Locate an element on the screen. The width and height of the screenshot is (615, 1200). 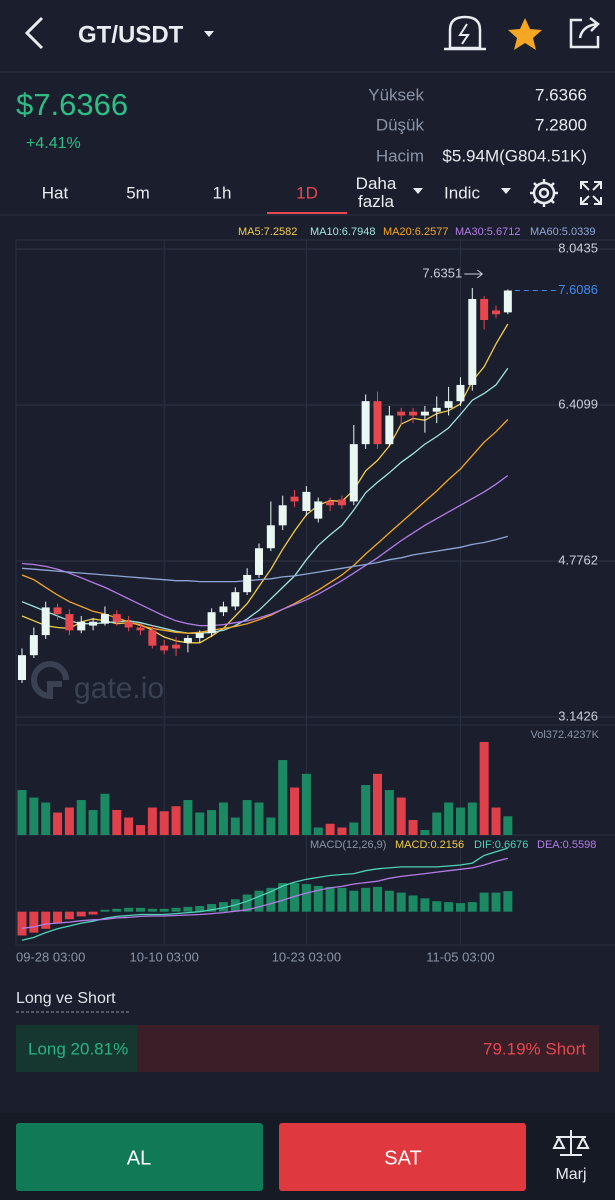
tab-label: Hat is located at coordinates (55, 192).